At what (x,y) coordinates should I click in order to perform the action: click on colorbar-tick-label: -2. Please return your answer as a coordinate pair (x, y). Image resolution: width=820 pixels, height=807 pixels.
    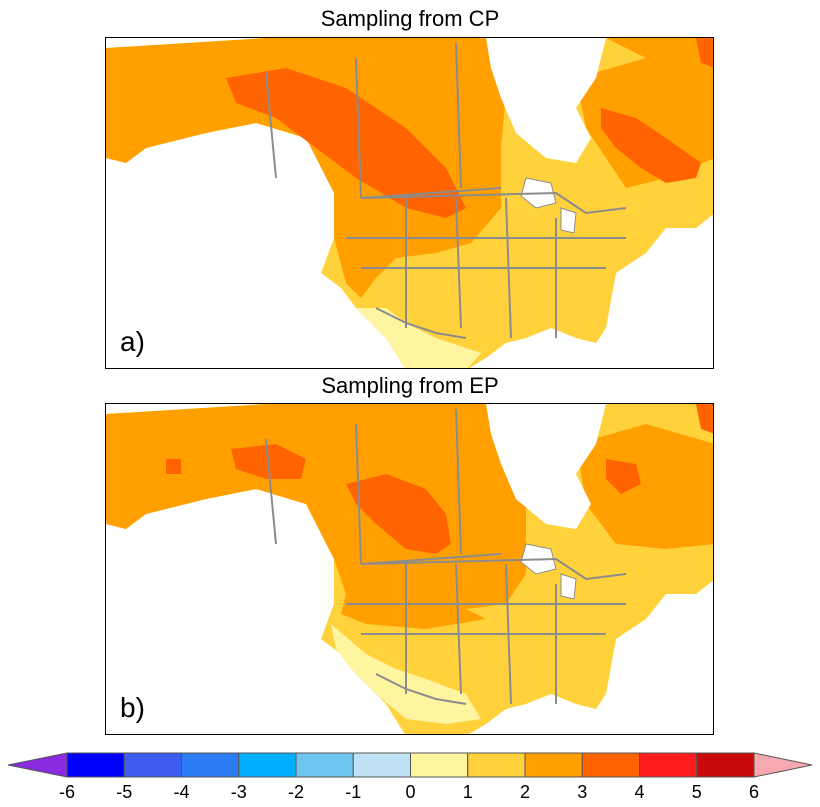
    Looking at the image, I should click on (296, 792).